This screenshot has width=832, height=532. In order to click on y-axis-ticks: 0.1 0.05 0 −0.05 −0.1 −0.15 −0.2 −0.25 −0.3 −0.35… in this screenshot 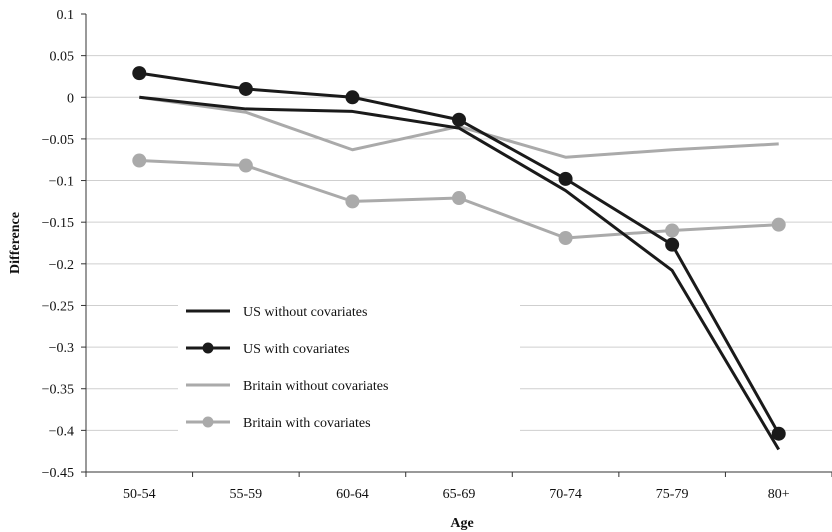, I will do `click(64, 244)`.